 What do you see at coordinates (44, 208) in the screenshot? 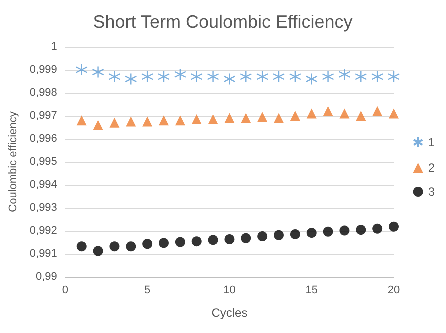
I see `y-tick-label: 0,993` at bounding box center [44, 208].